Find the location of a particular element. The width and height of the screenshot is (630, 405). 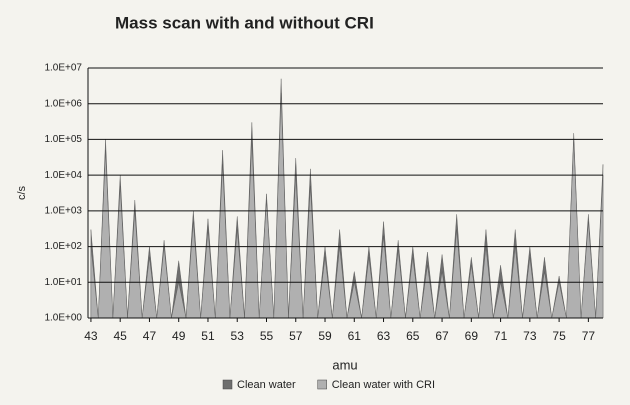

y-axis-label: c/s is located at coordinates (22, 192).